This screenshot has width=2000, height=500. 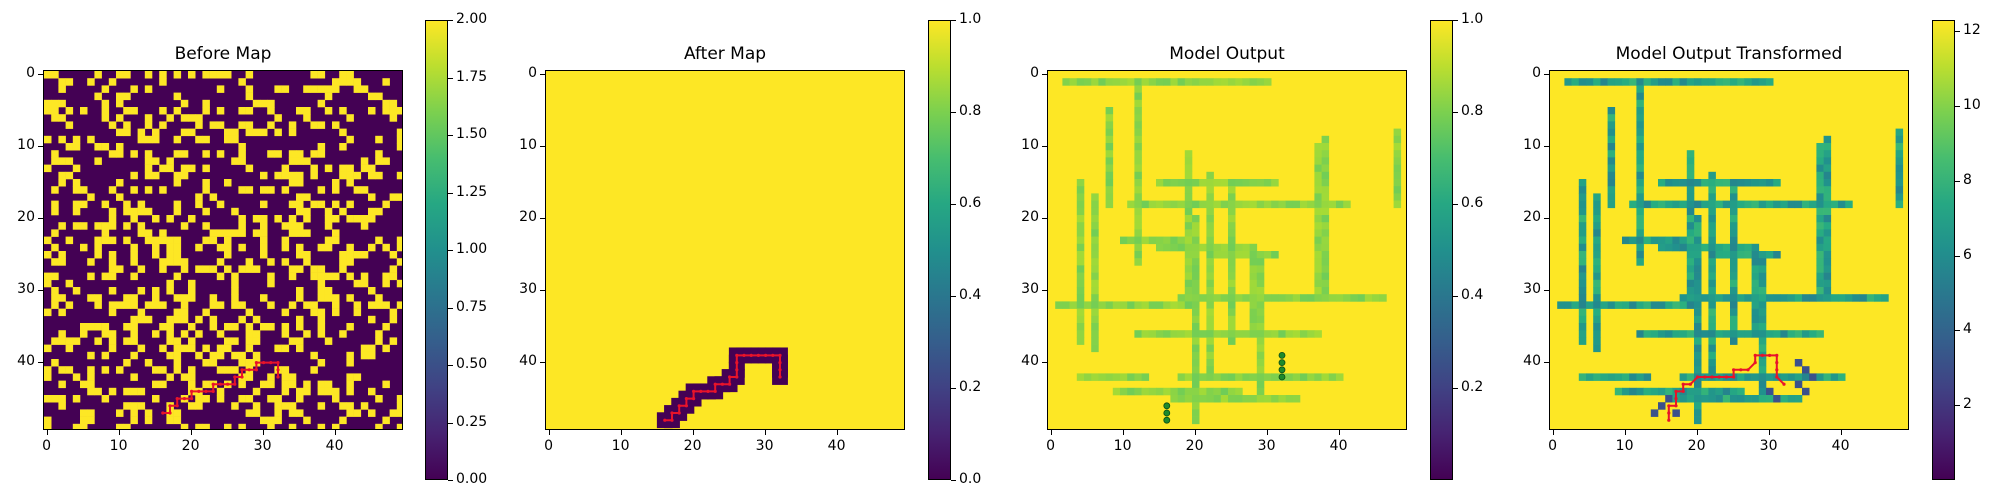 What do you see at coordinates (1194, 446) in the screenshot?
I see `x-tick-label: 20` at bounding box center [1194, 446].